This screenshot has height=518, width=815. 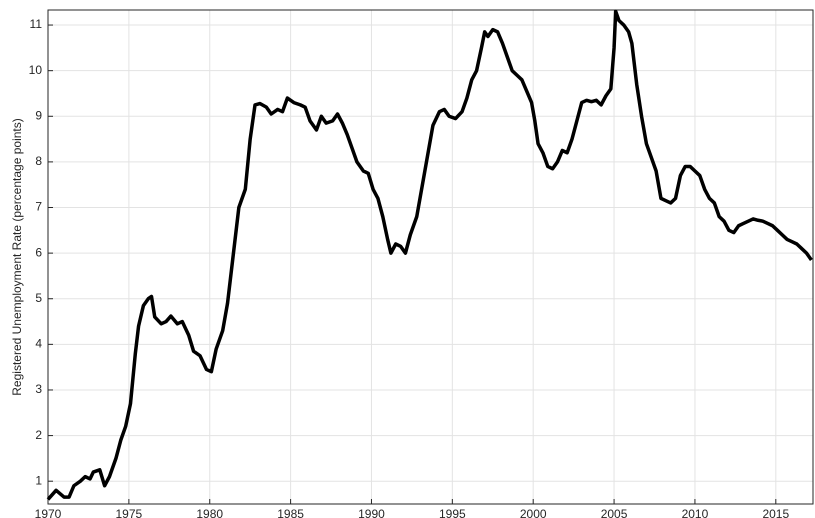 I want to click on y-tick-label: 1, so click(x=38, y=480).